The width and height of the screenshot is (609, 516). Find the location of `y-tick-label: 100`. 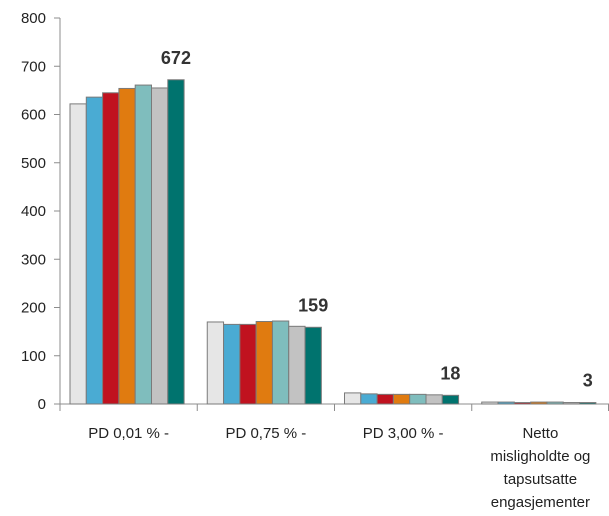

y-tick-label: 100 is located at coordinates (33, 356).